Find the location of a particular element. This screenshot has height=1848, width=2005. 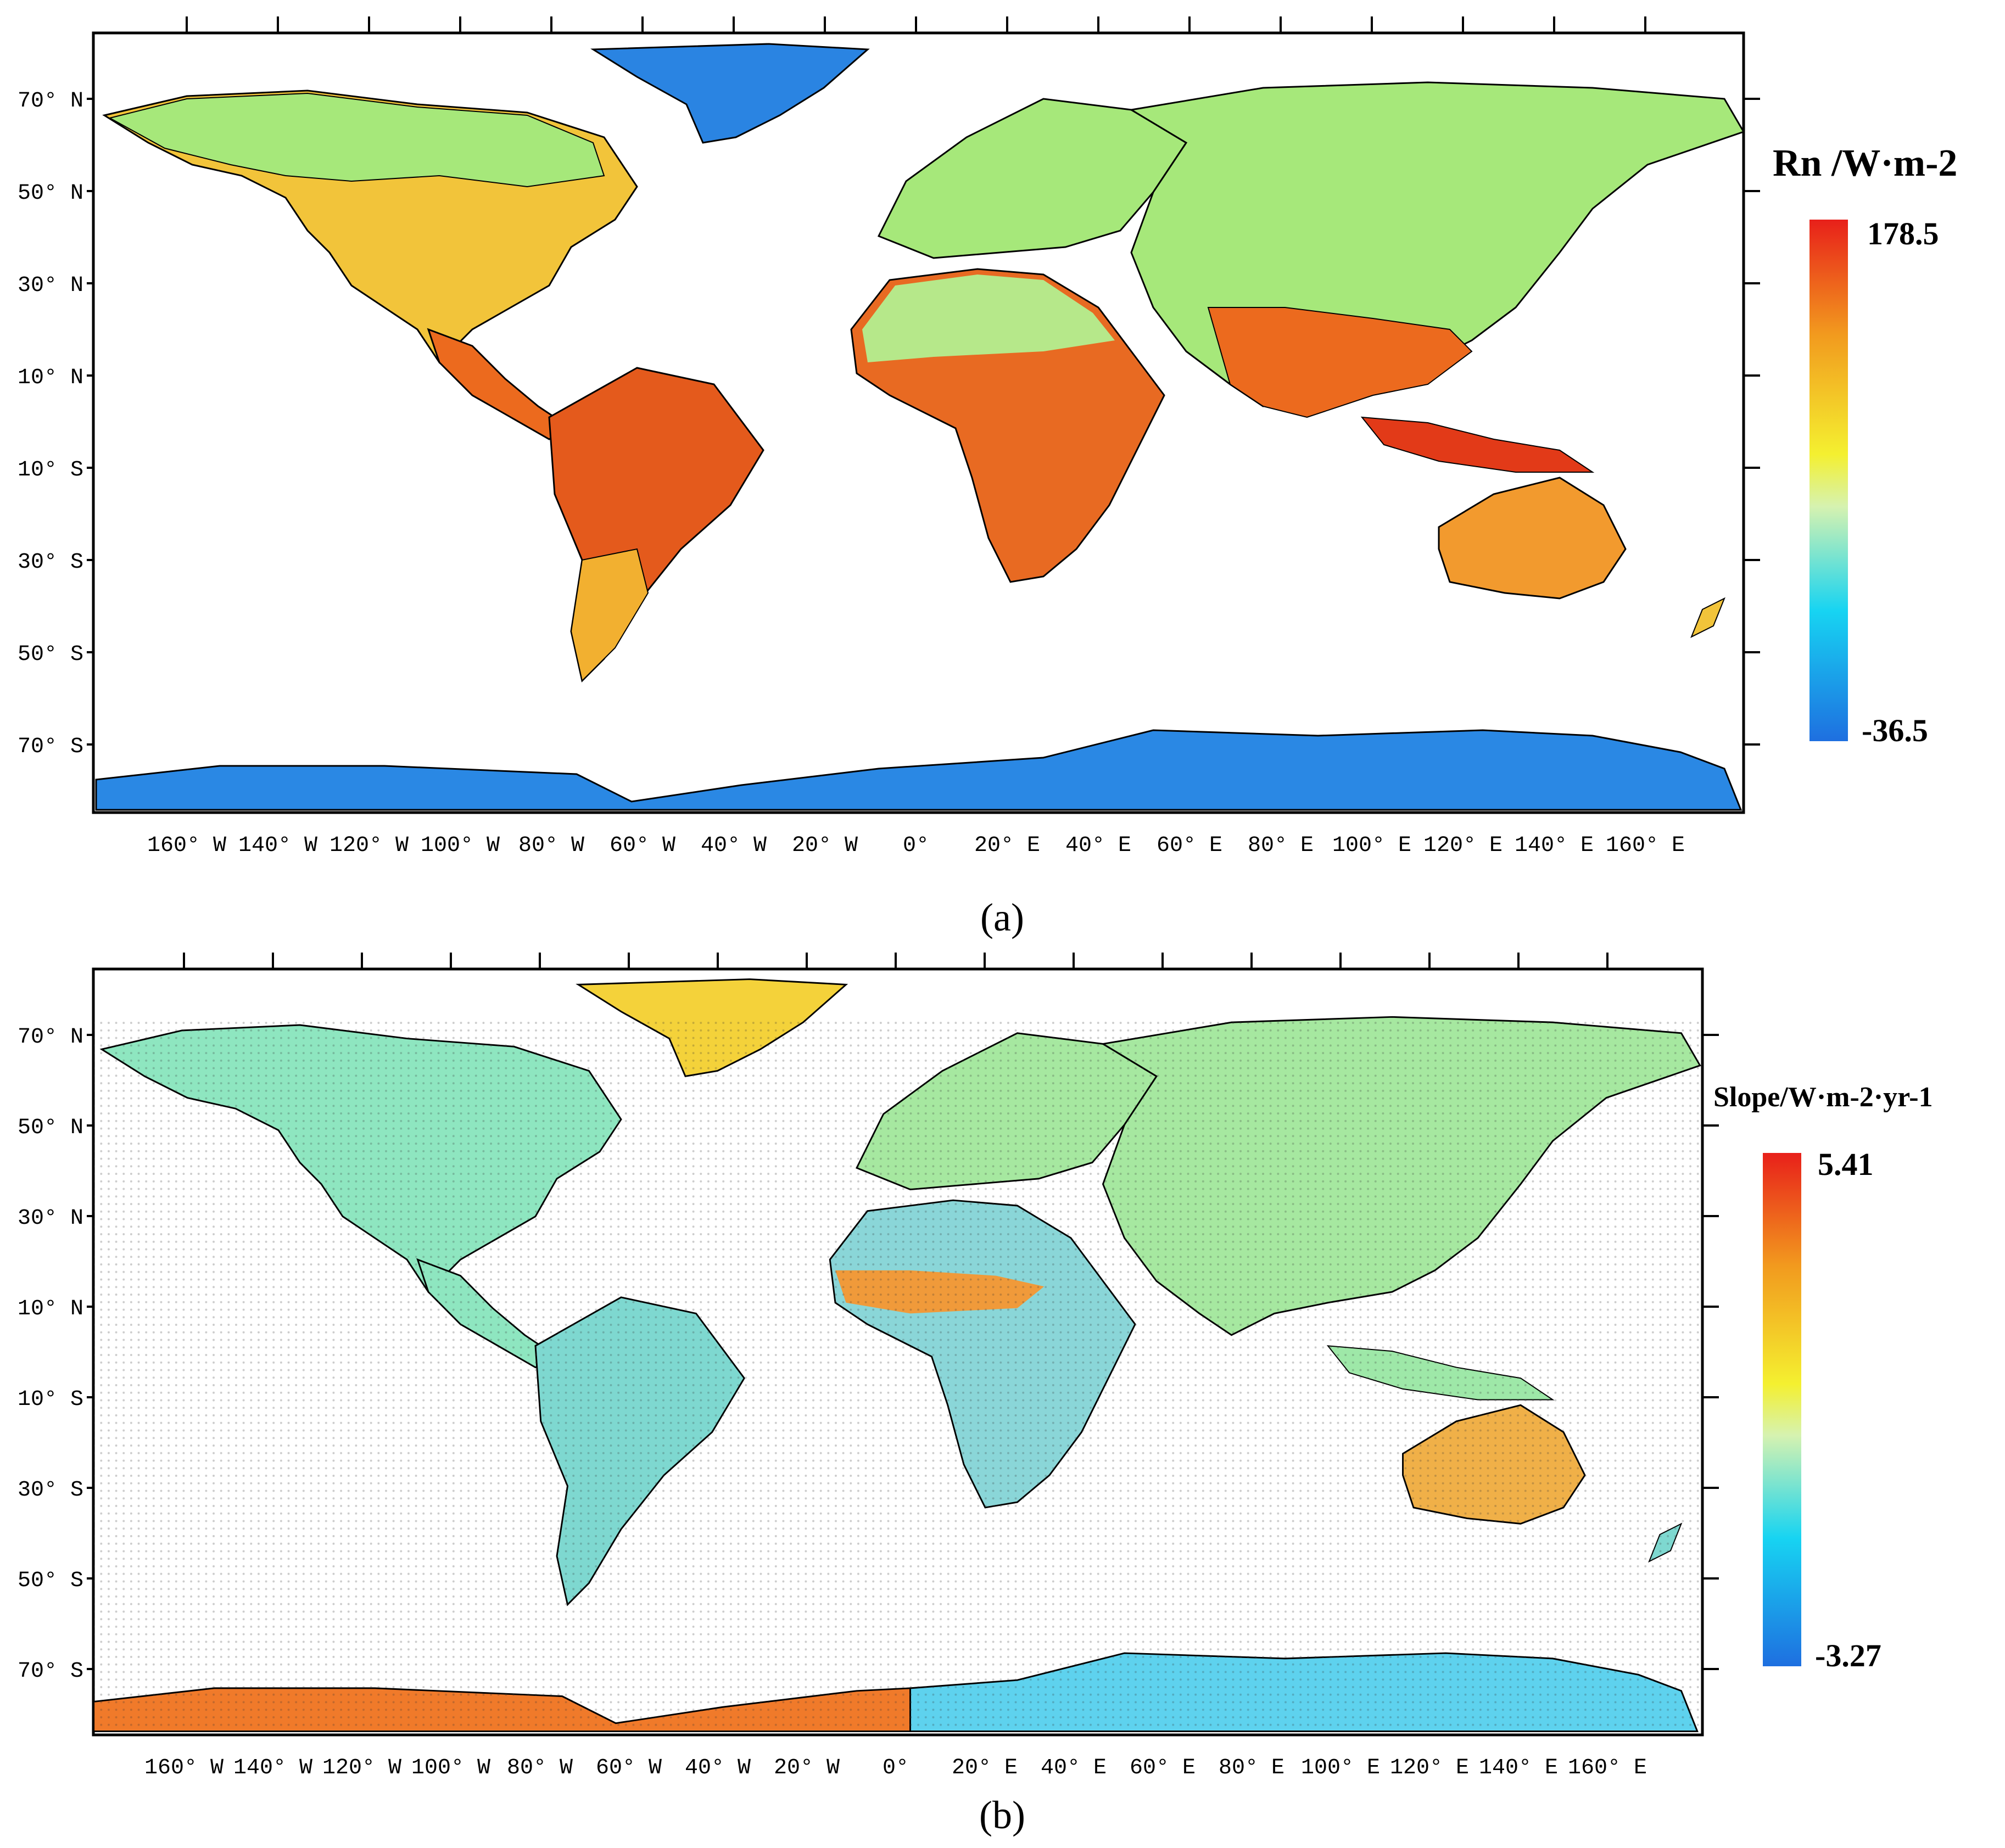

colorbar-min: -3.27 is located at coordinates (1848, 1656).